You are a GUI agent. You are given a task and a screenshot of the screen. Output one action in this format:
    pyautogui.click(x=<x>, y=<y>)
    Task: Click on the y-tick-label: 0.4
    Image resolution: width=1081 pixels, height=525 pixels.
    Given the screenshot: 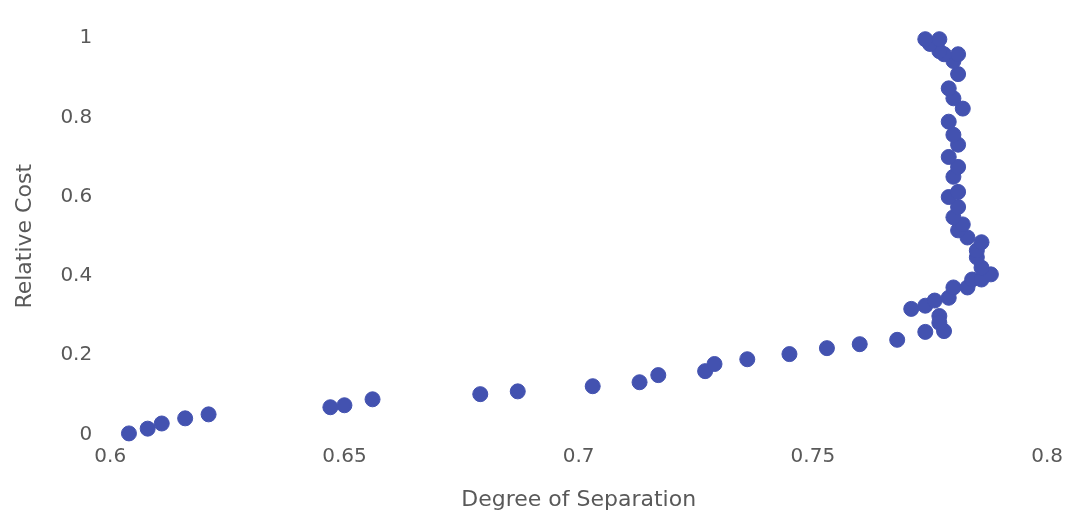 What is the action you would take?
    pyautogui.click(x=76, y=274)
    